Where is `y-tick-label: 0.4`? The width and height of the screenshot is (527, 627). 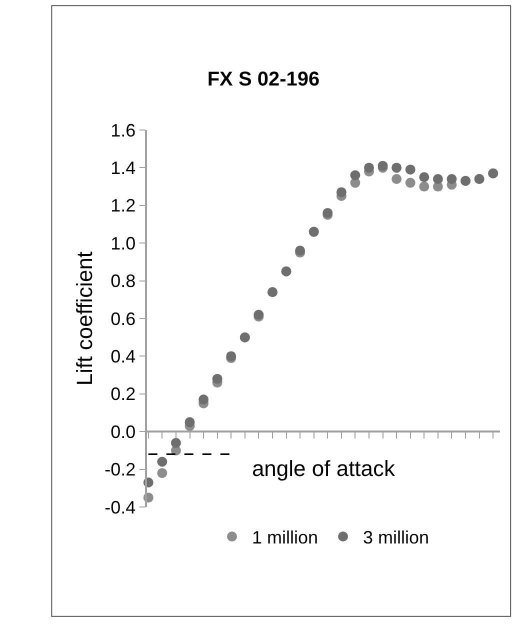 y-tick-label: 0.4 is located at coordinates (123, 356).